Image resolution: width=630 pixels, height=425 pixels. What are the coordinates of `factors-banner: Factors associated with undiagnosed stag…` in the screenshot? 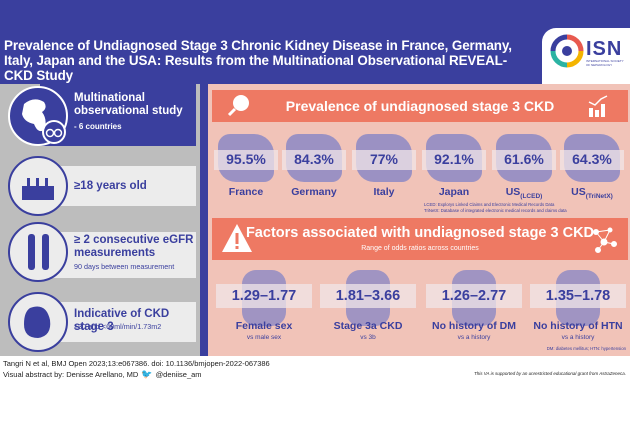 It's located at (420, 239).